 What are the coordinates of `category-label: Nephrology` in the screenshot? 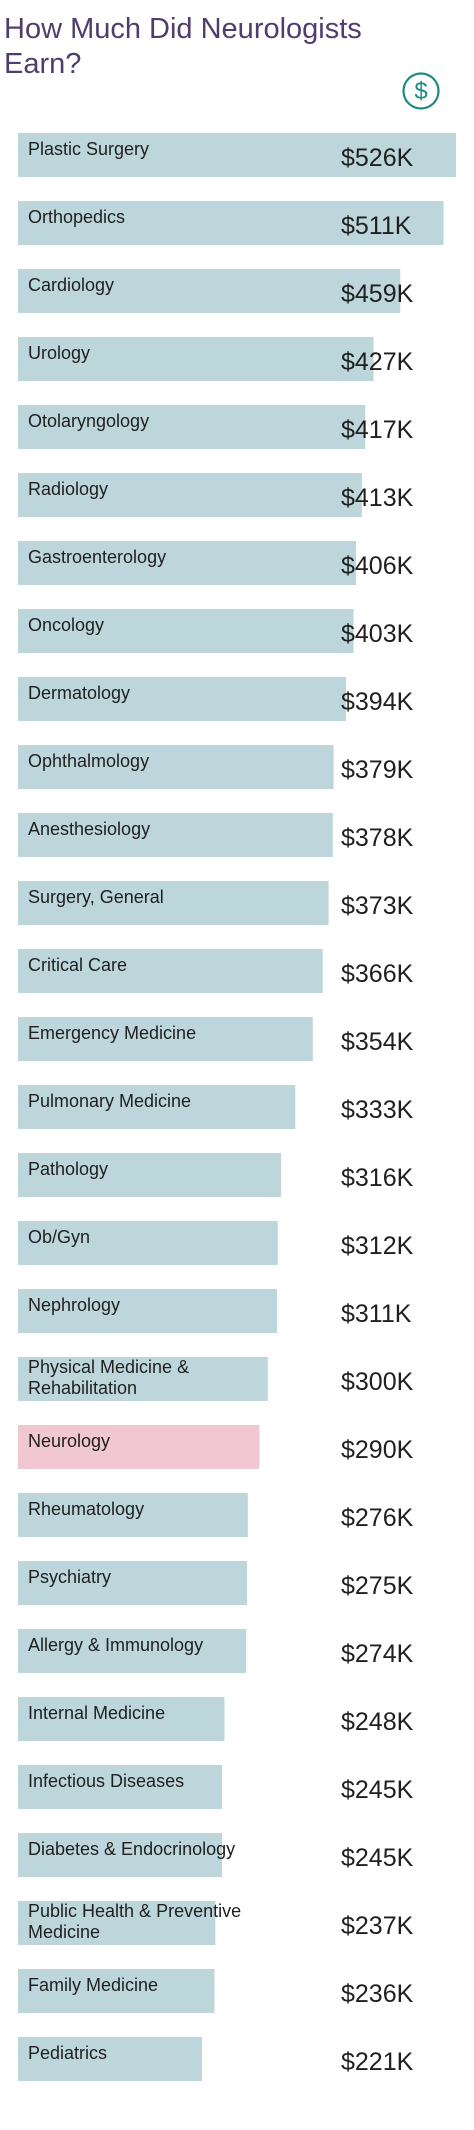 It's located at (74, 1305).